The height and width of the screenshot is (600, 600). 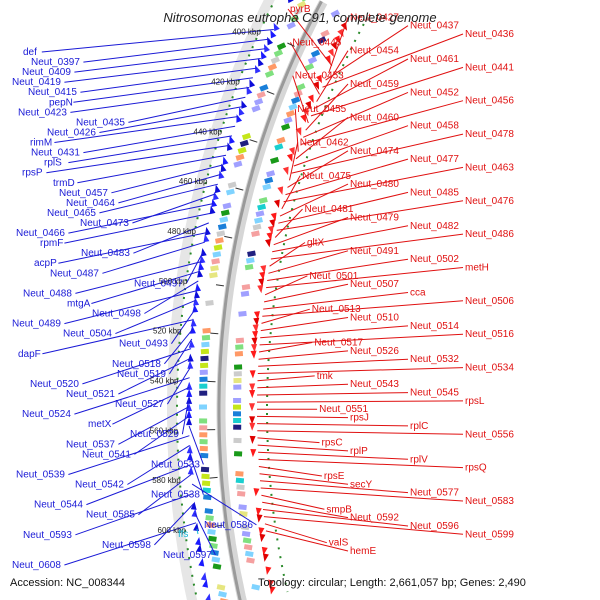 I want to click on gene-label-left: Neut_0415, so click(x=52, y=92).